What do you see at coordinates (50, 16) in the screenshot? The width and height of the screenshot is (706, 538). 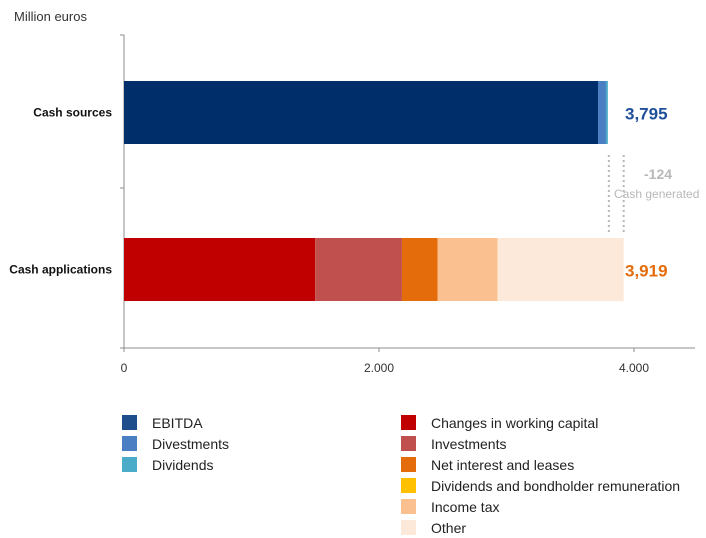 I see `unit-label: Million euros` at bounding box center [50, 16].